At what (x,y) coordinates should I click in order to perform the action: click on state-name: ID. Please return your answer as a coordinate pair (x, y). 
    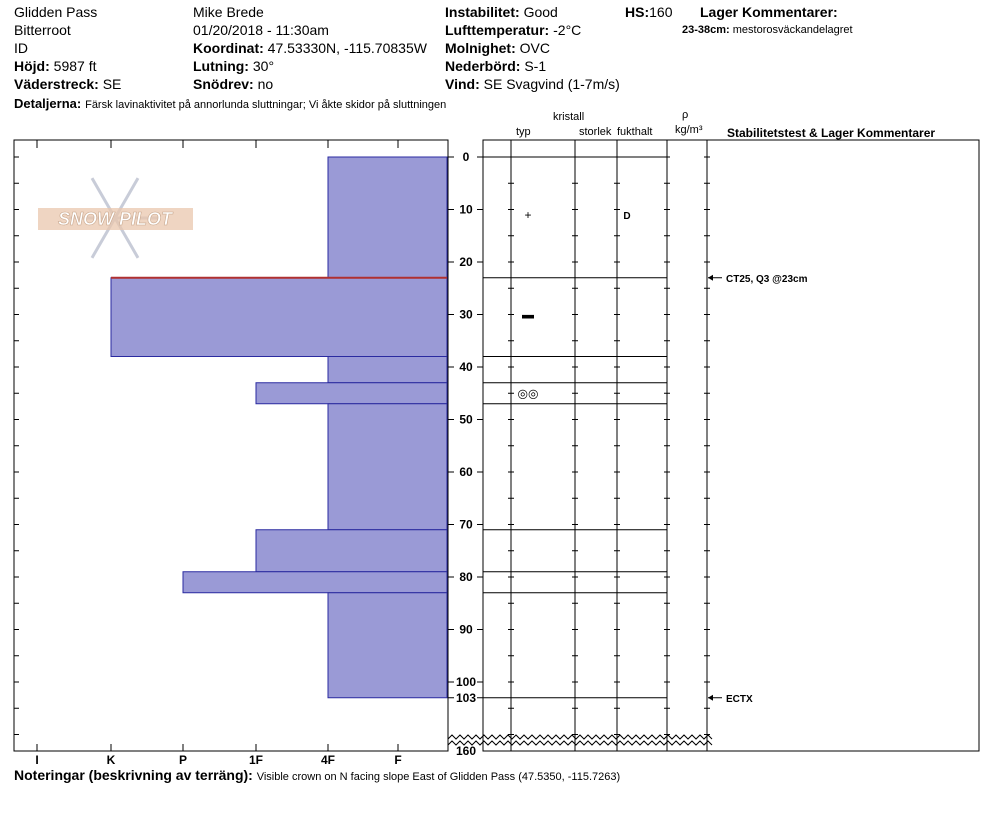
    Looking at the image, I should click on (21, 48).